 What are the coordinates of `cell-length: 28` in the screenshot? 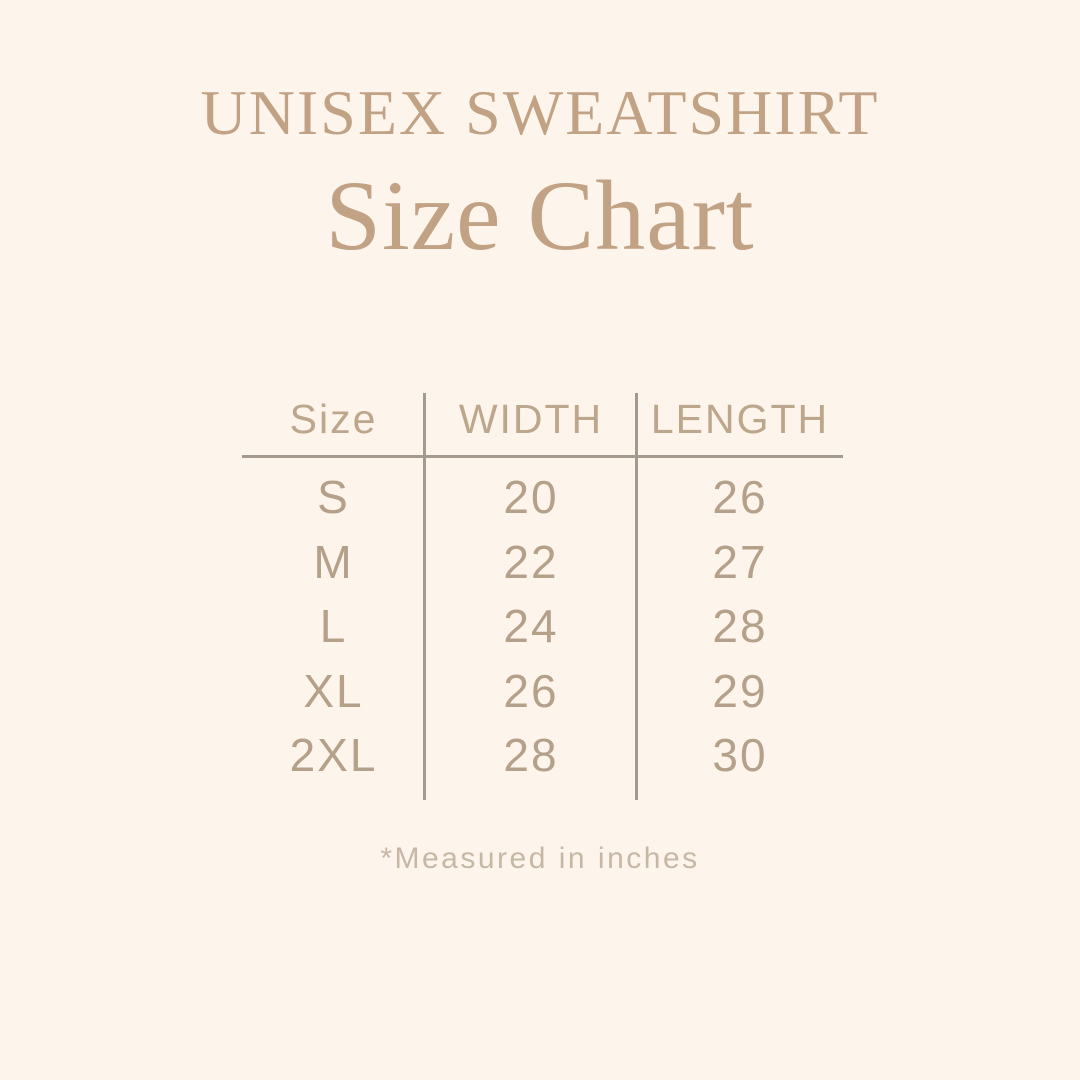 It's located at (740, 626).